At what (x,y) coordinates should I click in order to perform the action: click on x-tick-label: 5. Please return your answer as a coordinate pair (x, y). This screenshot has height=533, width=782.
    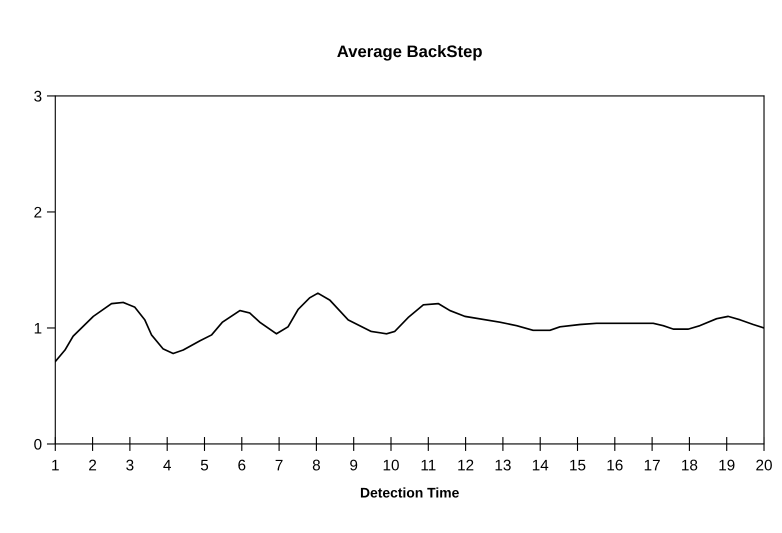
    Looking at the image, I should click on (204, 465).